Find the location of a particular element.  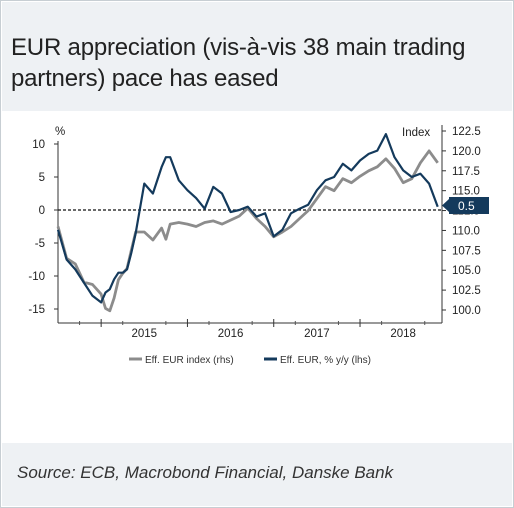

left-tick-label: 10 is located at coordinates (38, 145).